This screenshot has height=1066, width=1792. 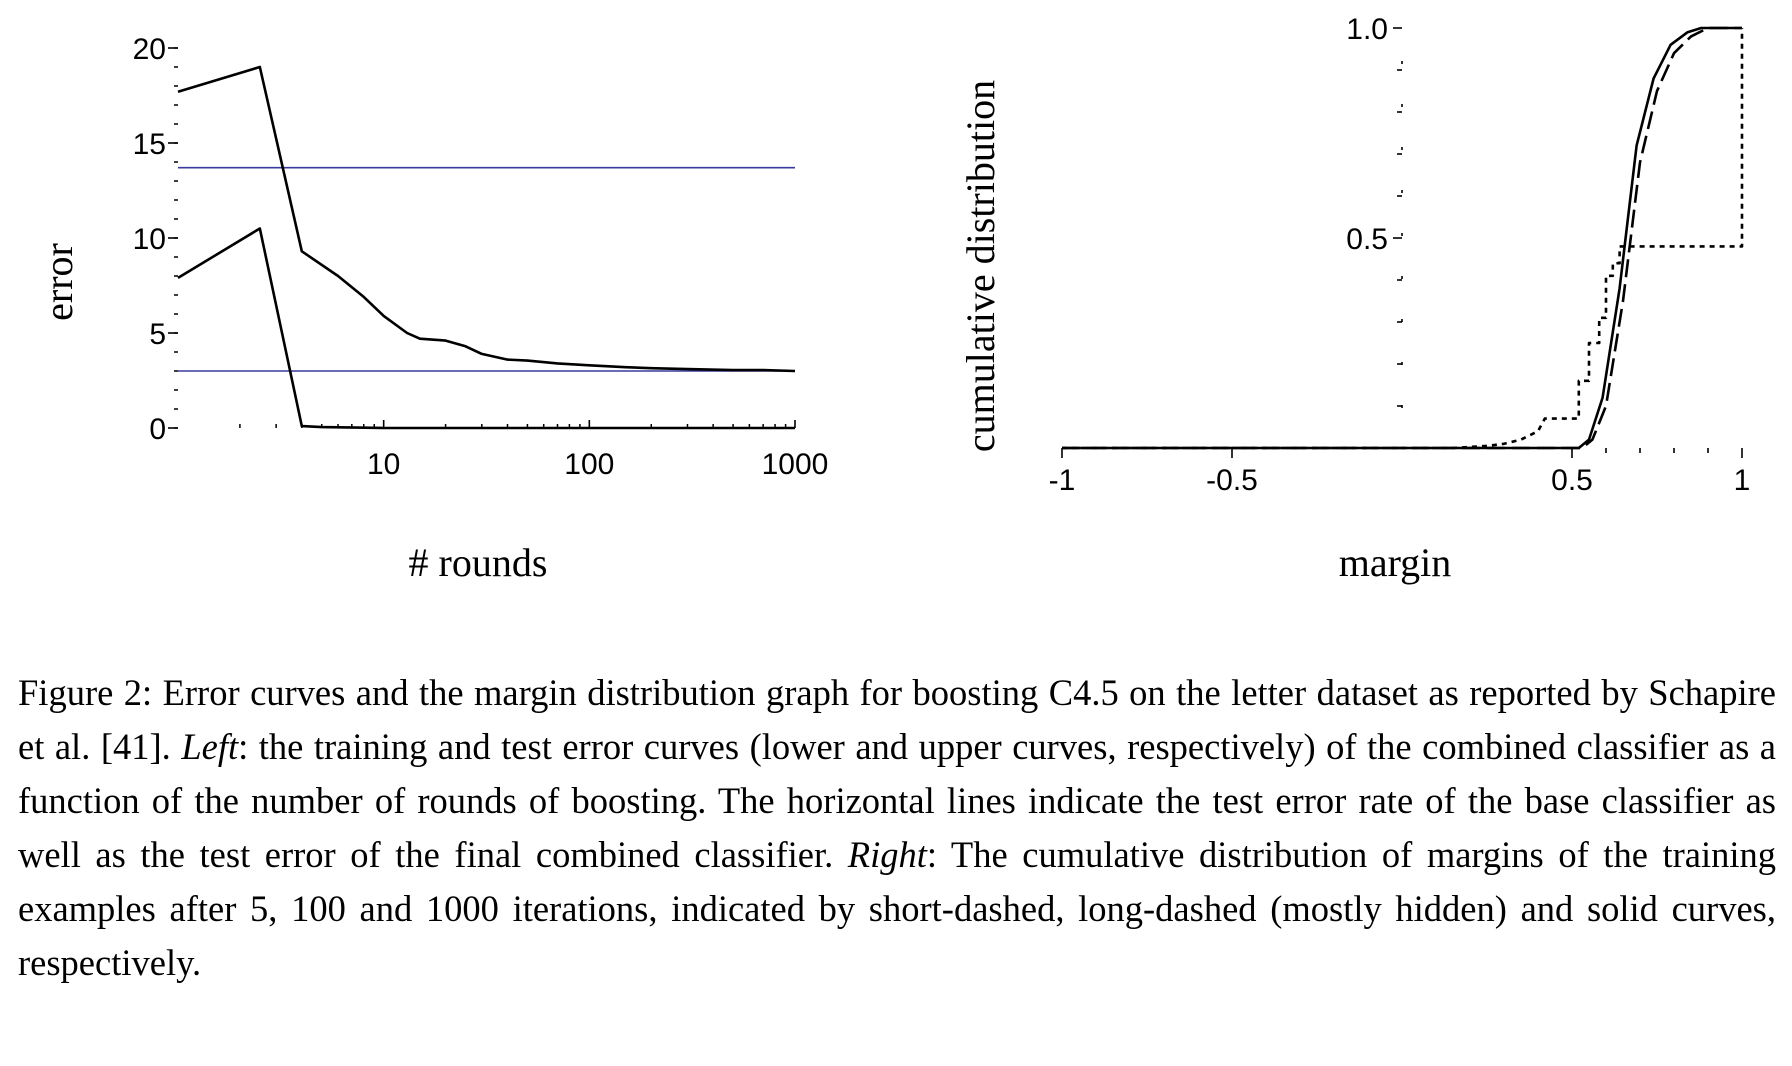 What do you see at coordinates (210, 746) in the screenshot?
I see `caption-left-label: Left` at bounding box center [210, 746].